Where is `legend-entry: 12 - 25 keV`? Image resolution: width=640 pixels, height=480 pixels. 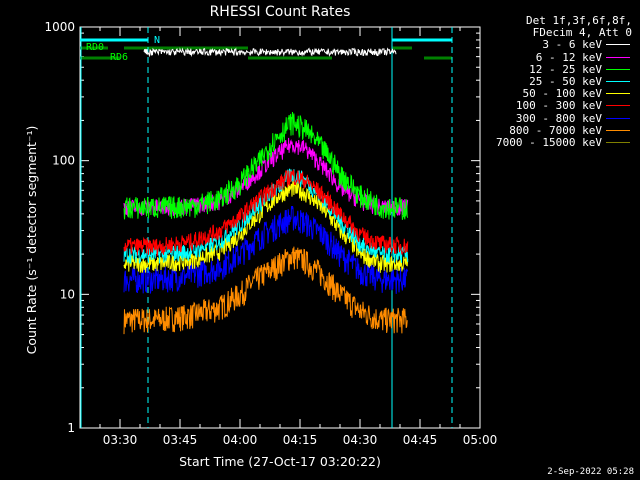 legend-entry: 12 - 25 keV is located at coordinates (557, 69).